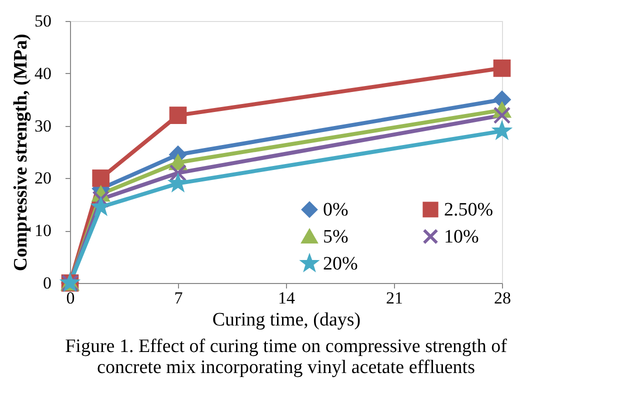 The width and height of the screenshot is (640, 412). Describe the element at coordinates (469, 210) in the screenshot. I see `legend-label: 2.50%` at that location.